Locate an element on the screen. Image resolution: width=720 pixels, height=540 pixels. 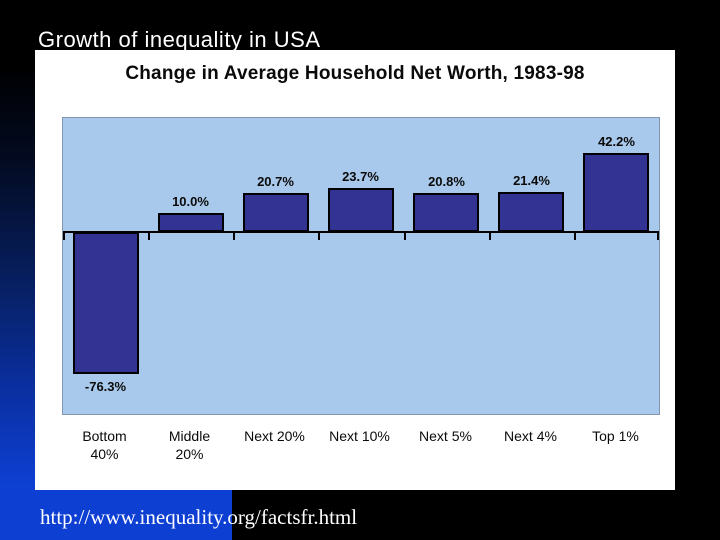
category-label: Next 20% is located at coordinates (274, 436).